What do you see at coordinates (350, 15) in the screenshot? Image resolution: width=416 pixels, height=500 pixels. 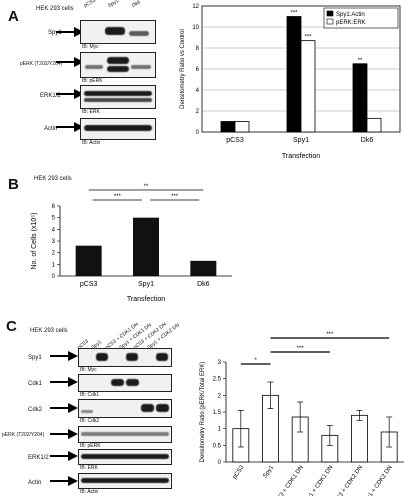 I see `legend-label: Spy1:Actin` at bounding box center [350, 15].